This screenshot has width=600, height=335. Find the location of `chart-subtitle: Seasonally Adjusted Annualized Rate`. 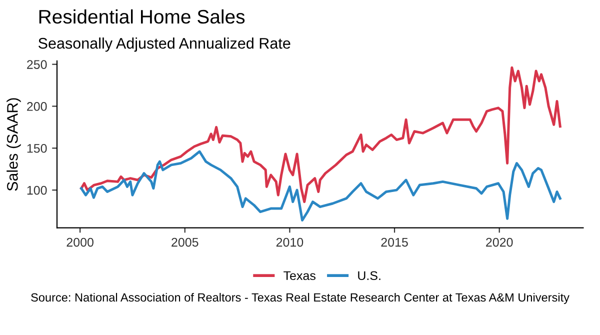

chart-subtitle: Seasonally Adjusted Annualized Rate is located at coordinates (164, 45).